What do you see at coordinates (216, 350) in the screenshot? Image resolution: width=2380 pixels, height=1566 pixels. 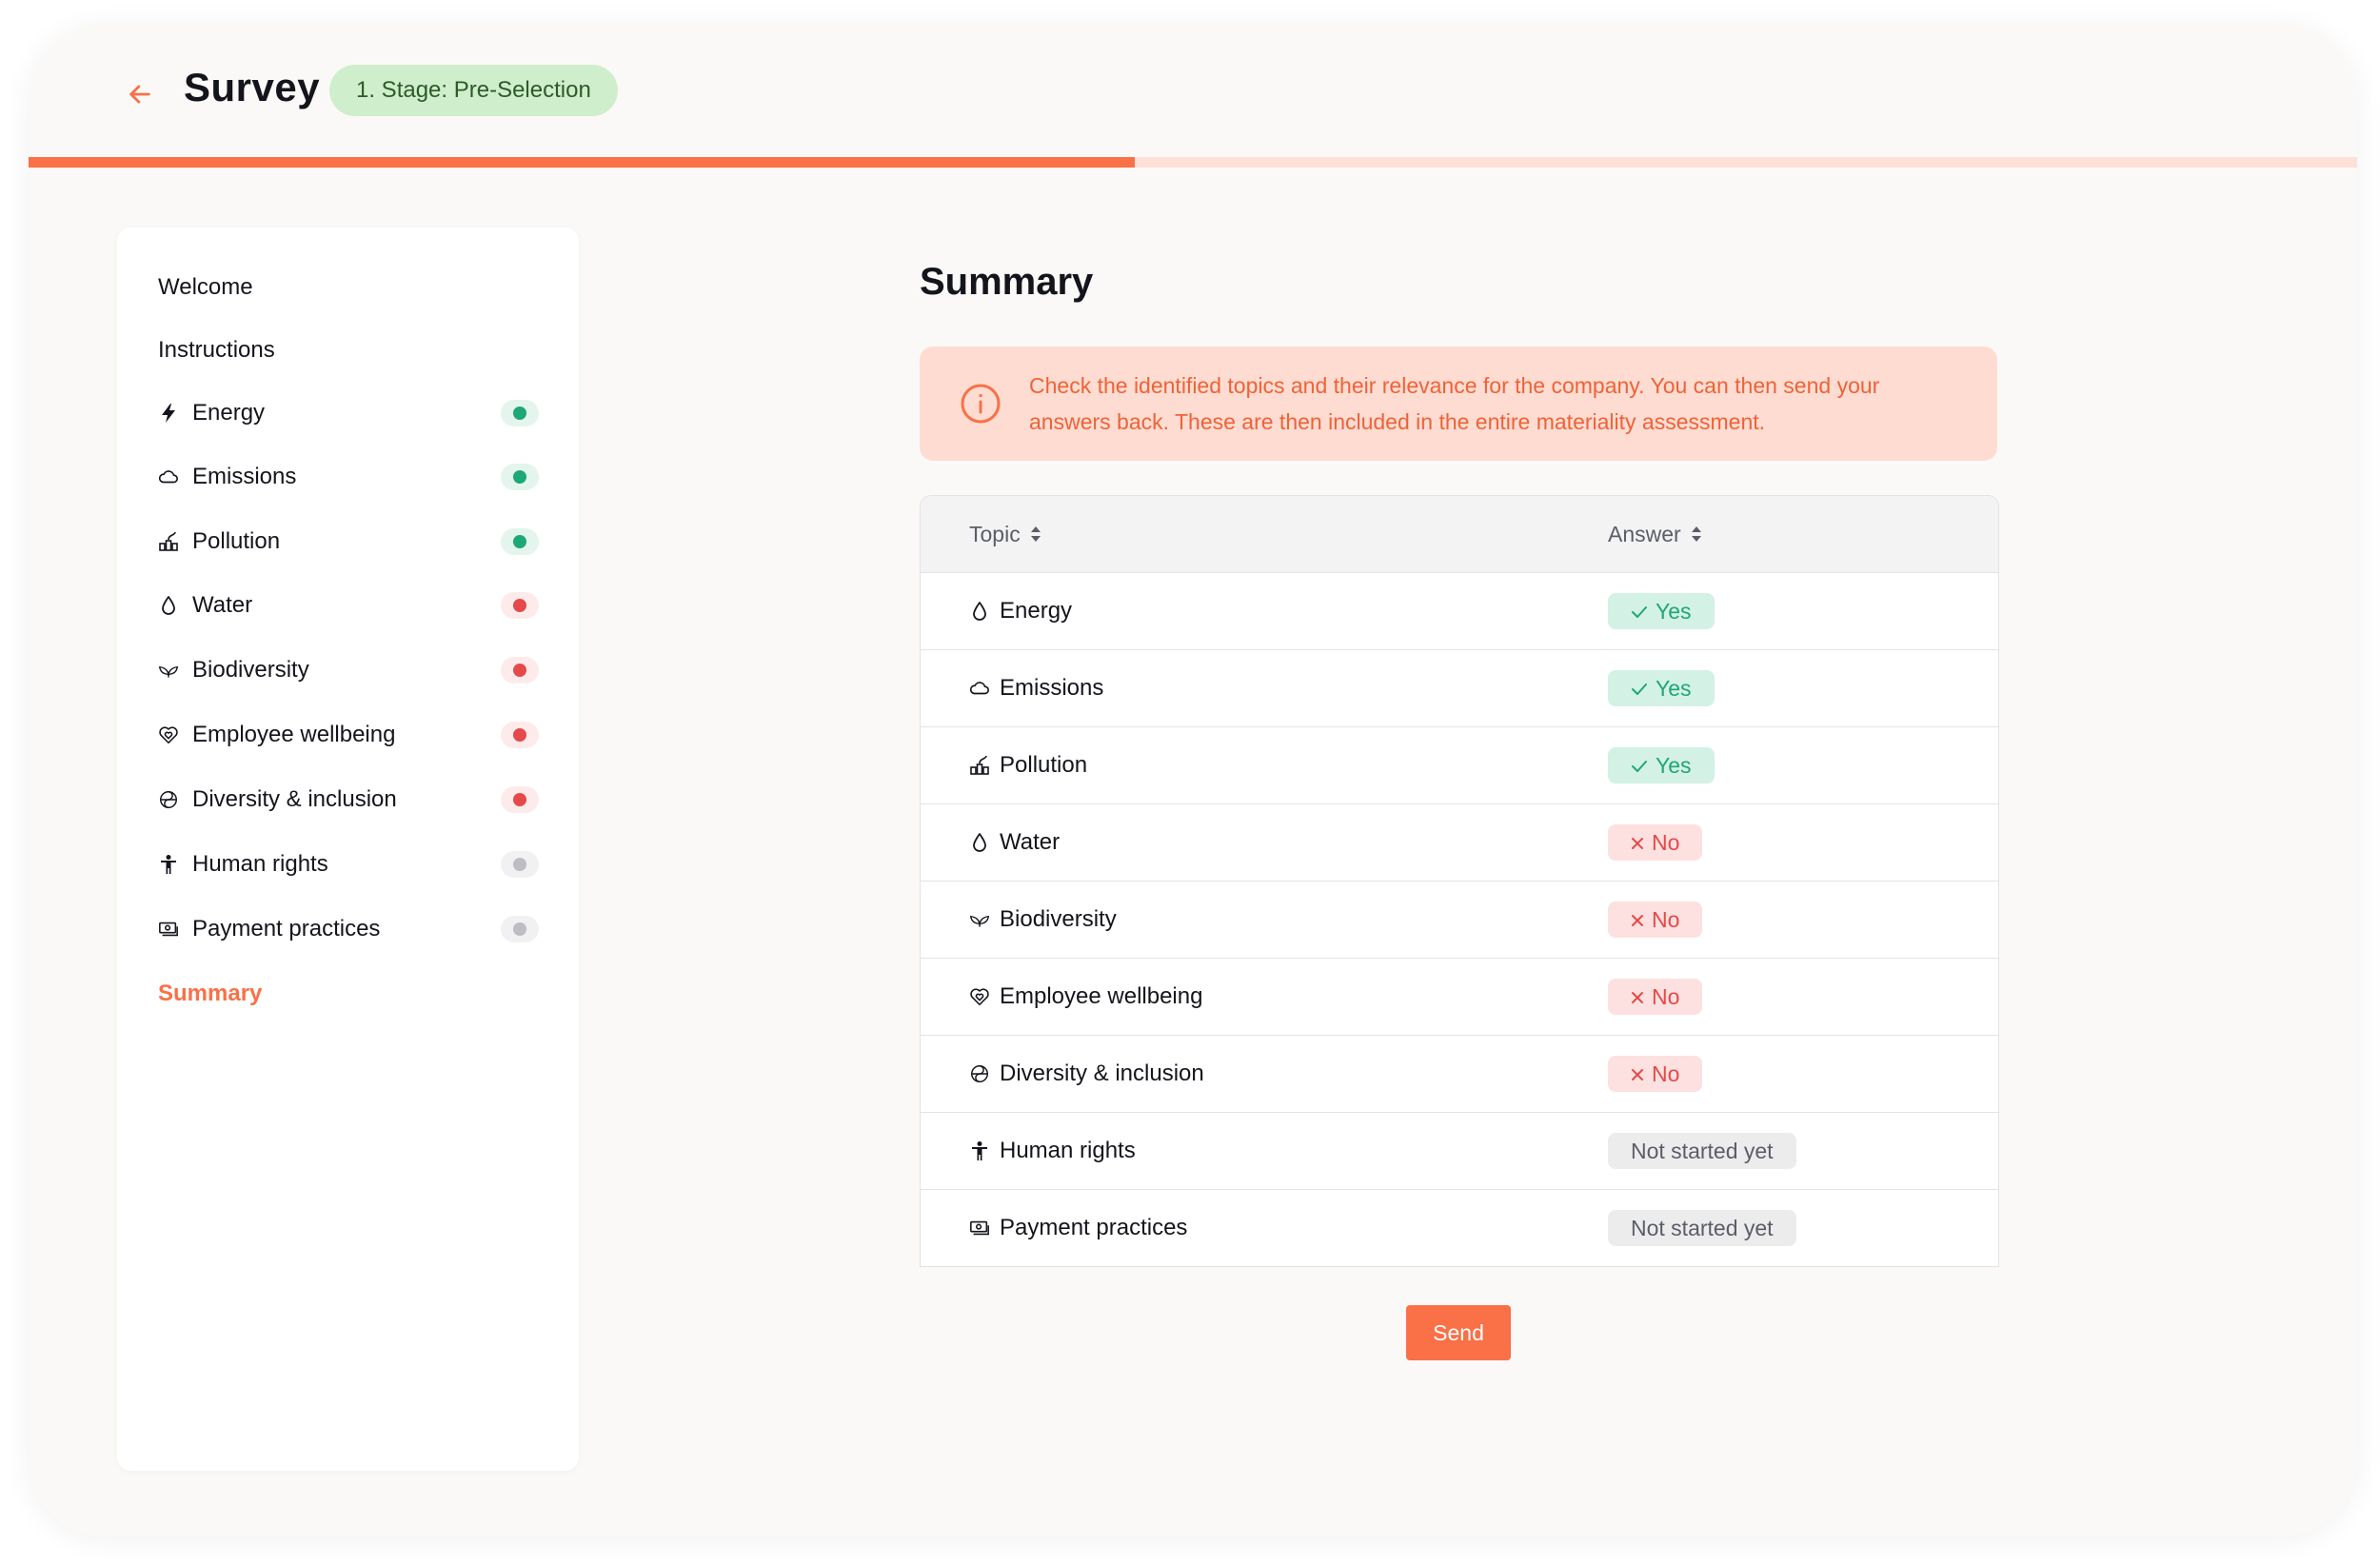 I see `sidebar-item-label: Instructions` at bounding box center [216, 350].